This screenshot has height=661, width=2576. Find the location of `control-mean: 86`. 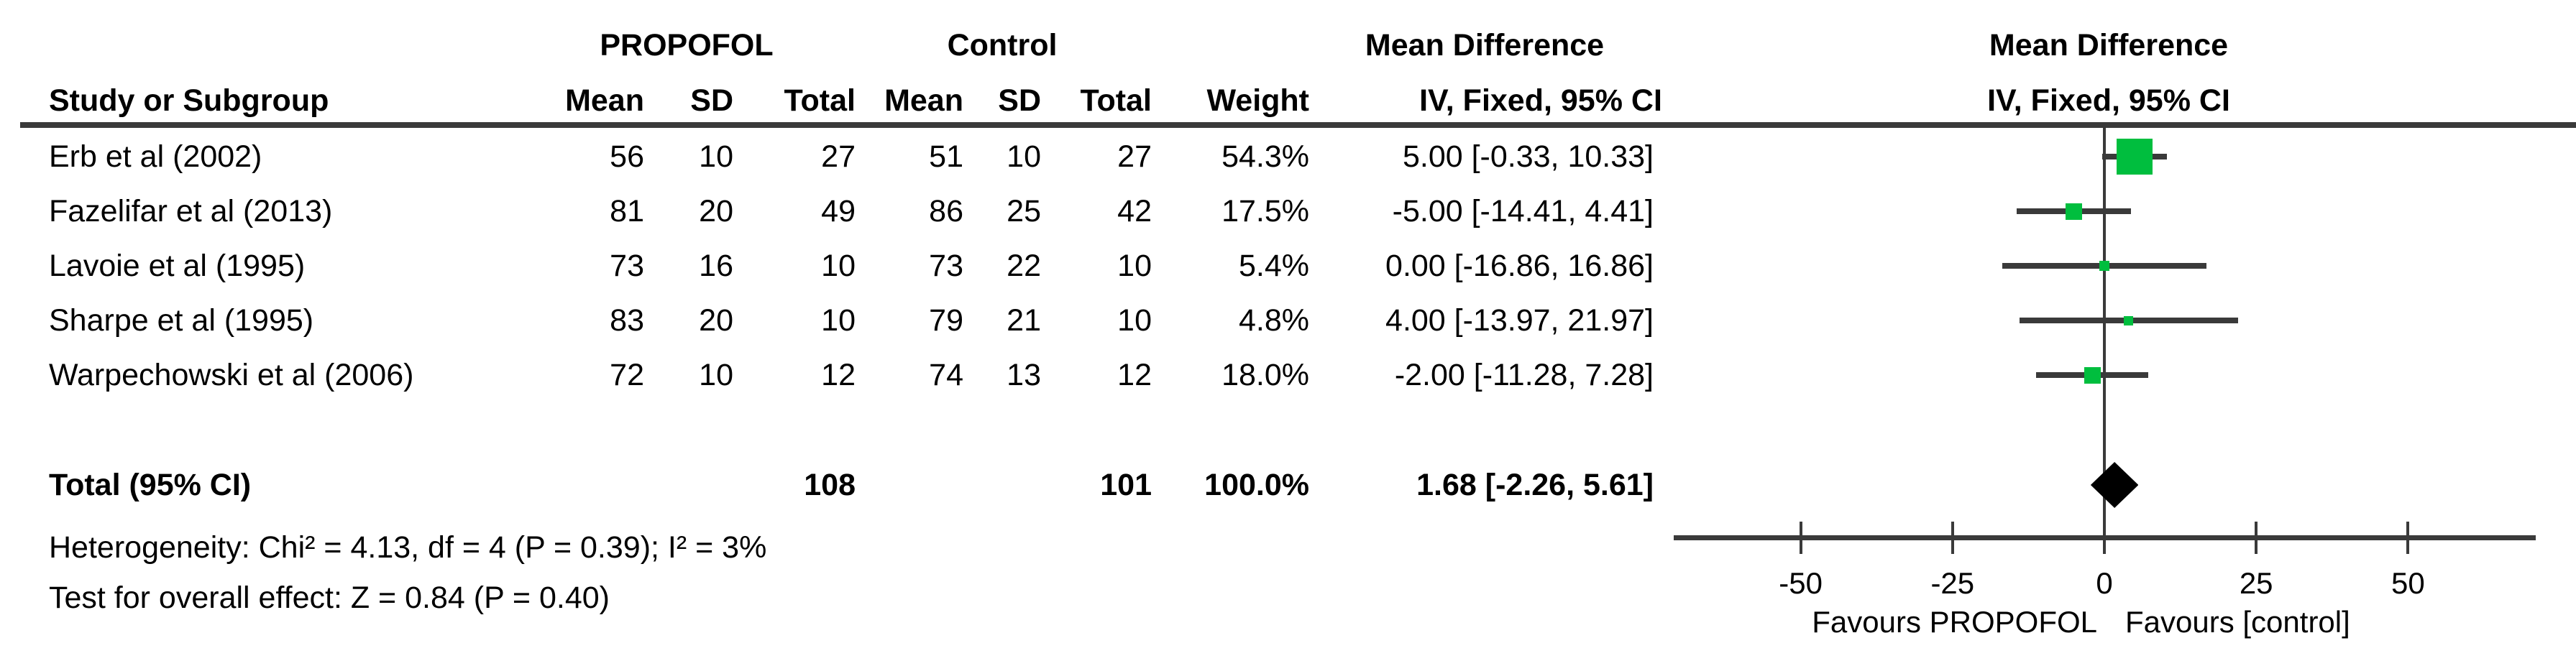

control-mean: 86 is located at coordinates (946, 211).